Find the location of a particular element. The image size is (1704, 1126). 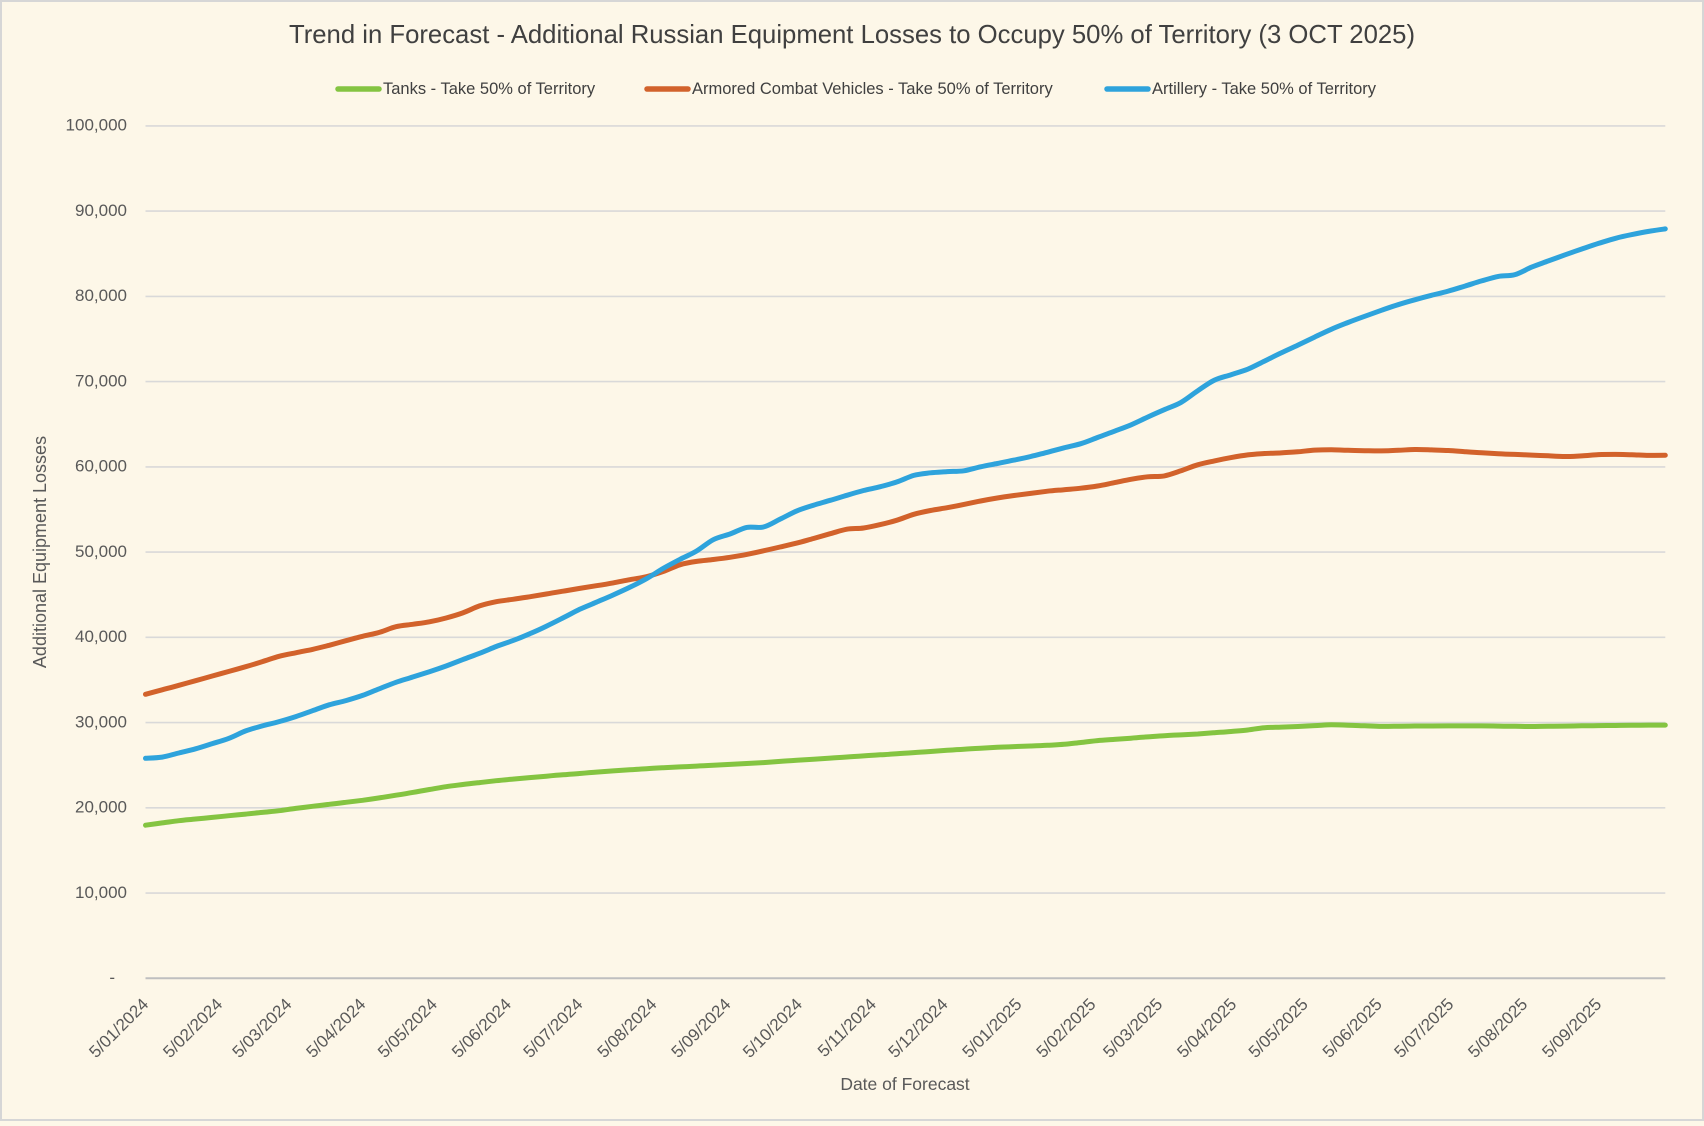

svg-text: 40,000 is located at coordinates (101, 636).